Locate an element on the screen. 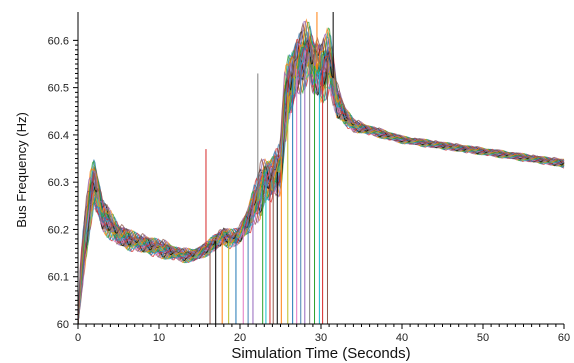 This screenshot has height=363, width=574. x-tick-label: 30 is located at coordinates (321, 338).